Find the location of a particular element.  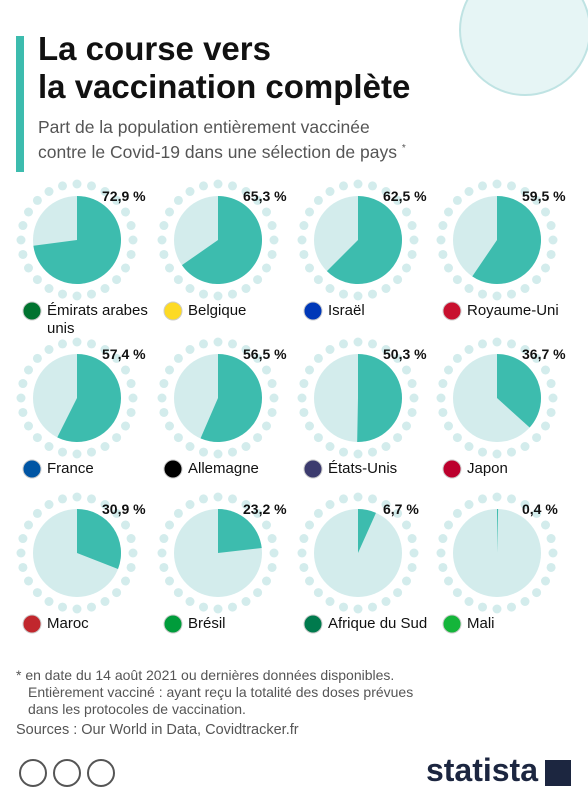

country-label: Allemagne is located at coordinates (223, 468).